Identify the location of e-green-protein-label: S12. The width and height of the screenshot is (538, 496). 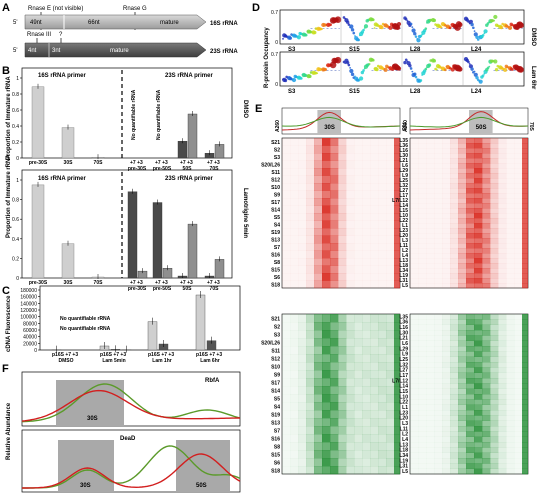
(275, 359).